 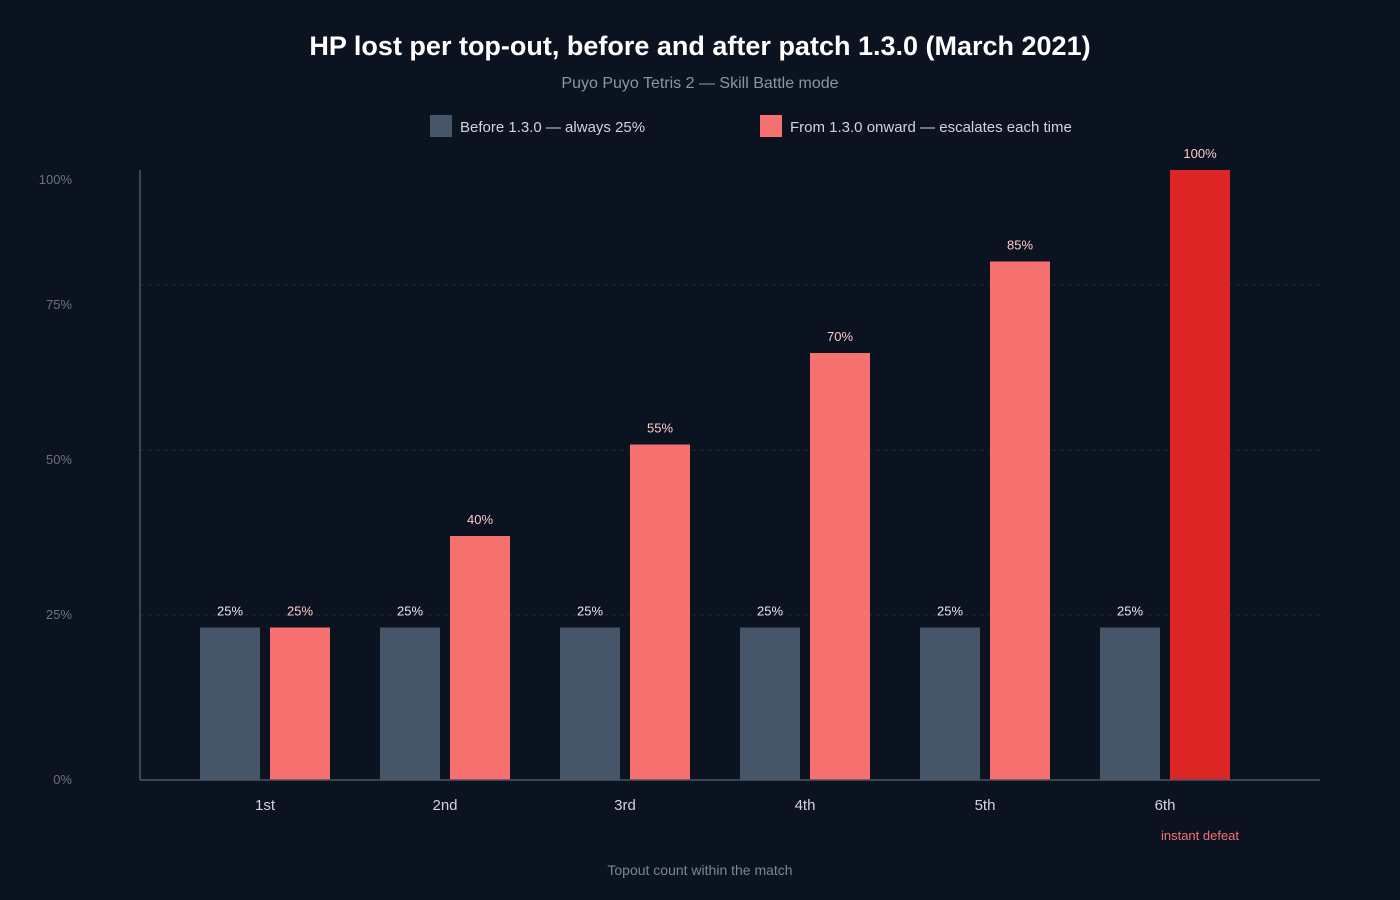 I want to click on x-tick-label: 6th, so click(x=1165, y=805).